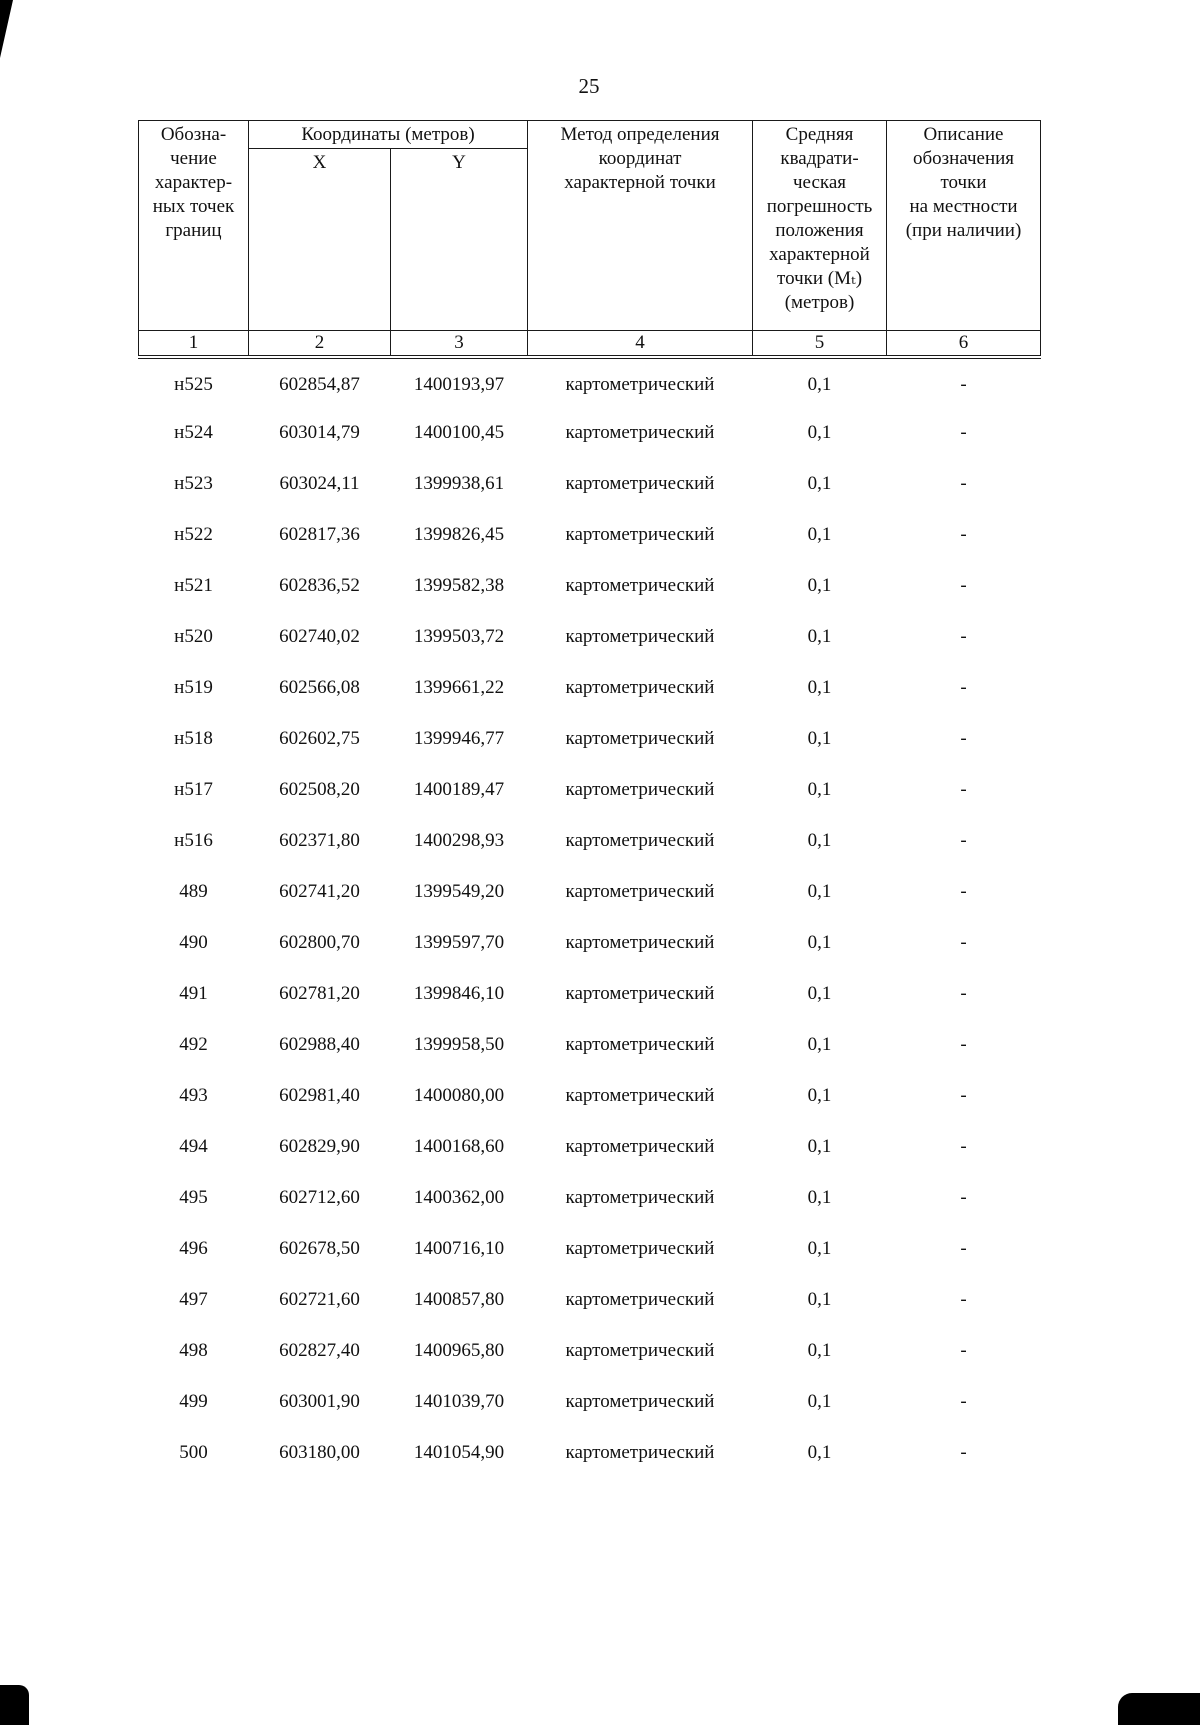 This screenshot has height=1725, width=1200. What do you see at coordinates (319, 1095) in the screenshot?
I see `x-coordinate-cell: 602981,40` at bounding box center [319, 1095].